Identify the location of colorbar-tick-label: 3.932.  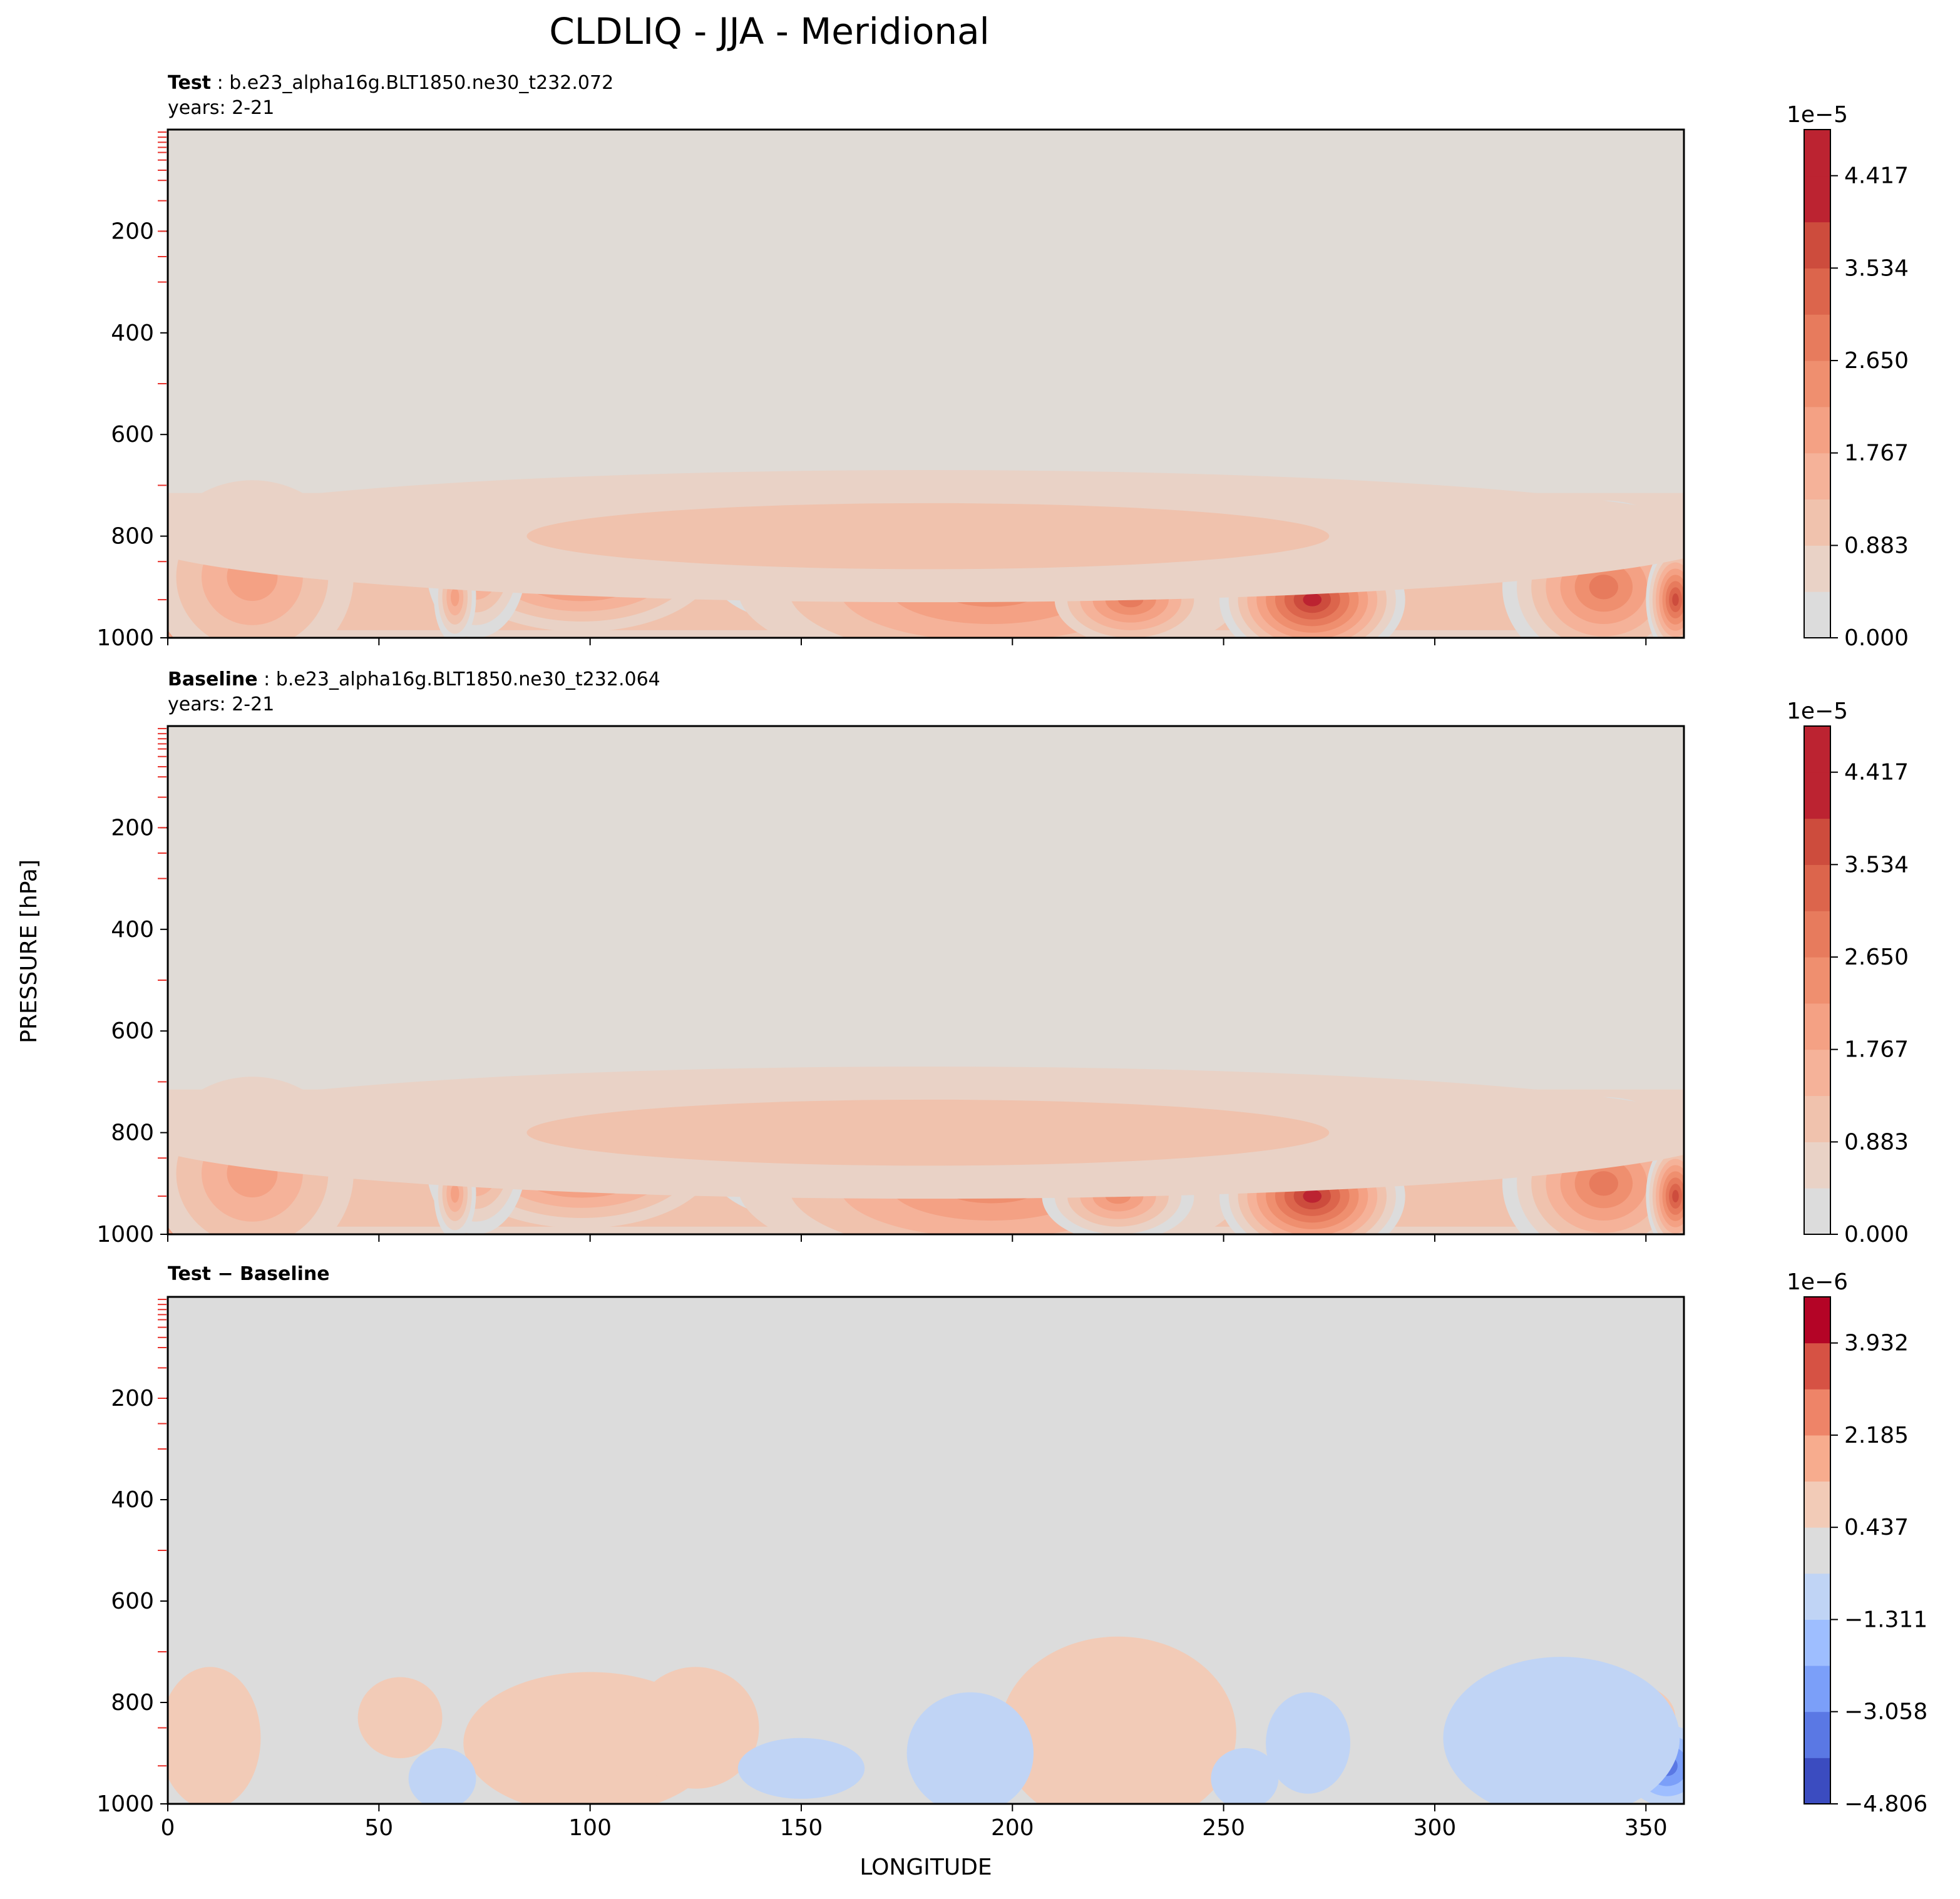
(1876, 1343).